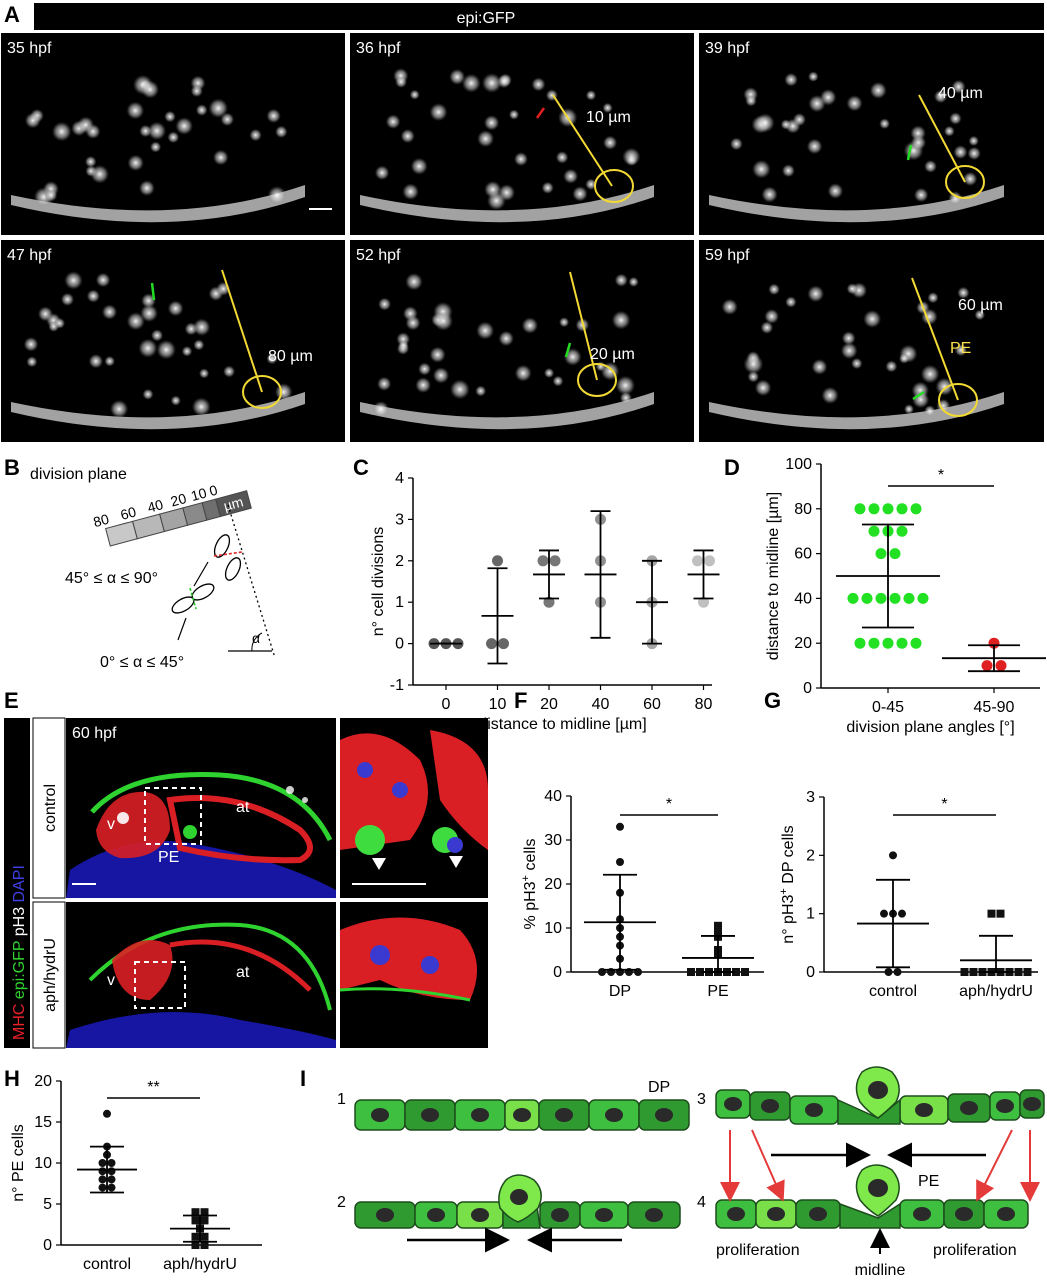 The height and width of the screenshot is (1280, 1047). Describe the element at coordinates (19, 921) in the screenshot. I see `stain-ph3: pH3` at that location.